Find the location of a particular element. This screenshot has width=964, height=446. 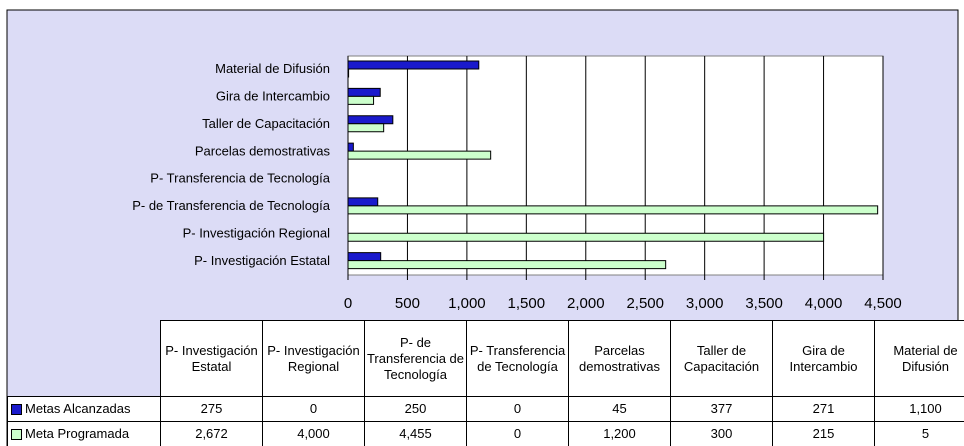

table-header: P- de Transferencia de Tecnología is located at coordinates (415, 358).